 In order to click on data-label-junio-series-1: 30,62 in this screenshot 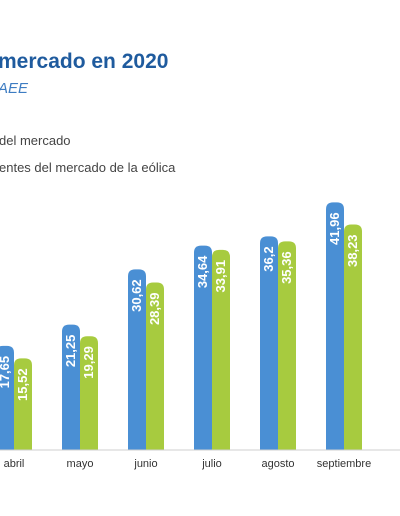, I will do `click(136, 295)`.